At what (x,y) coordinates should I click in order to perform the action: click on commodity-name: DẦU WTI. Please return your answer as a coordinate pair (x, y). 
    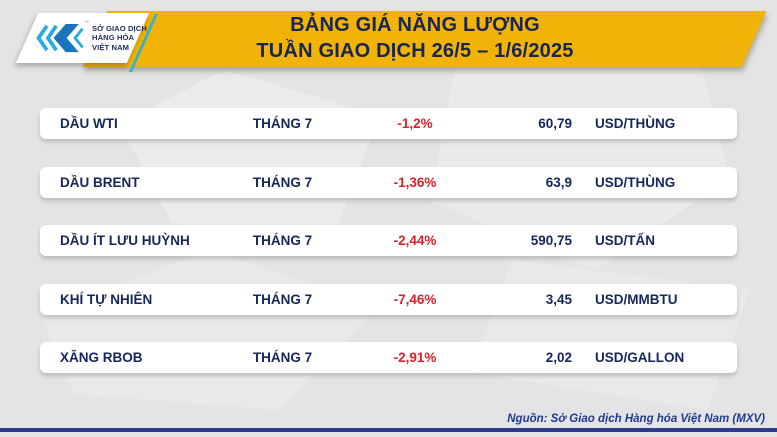
    Looking at the image, I should click on (89, 123).